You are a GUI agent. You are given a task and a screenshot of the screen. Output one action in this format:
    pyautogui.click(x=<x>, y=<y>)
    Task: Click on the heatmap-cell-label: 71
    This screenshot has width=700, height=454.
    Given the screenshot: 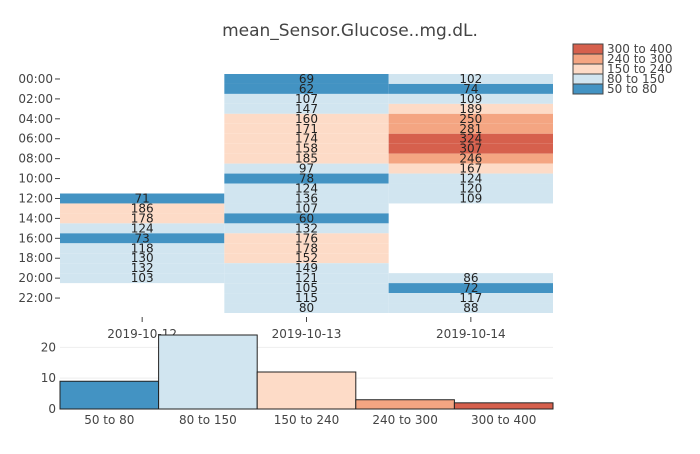 What is the action you would take?
    pyautogui.click(x=142, y=198)
    